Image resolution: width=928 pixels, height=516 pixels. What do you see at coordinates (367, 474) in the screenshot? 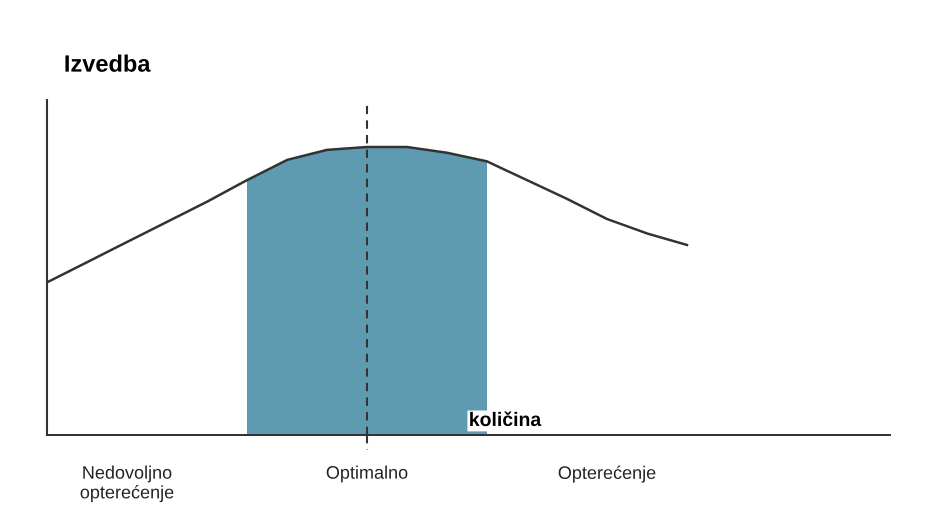
I see `x-tick-label: Optimalno` at bounding box center [367, 474].